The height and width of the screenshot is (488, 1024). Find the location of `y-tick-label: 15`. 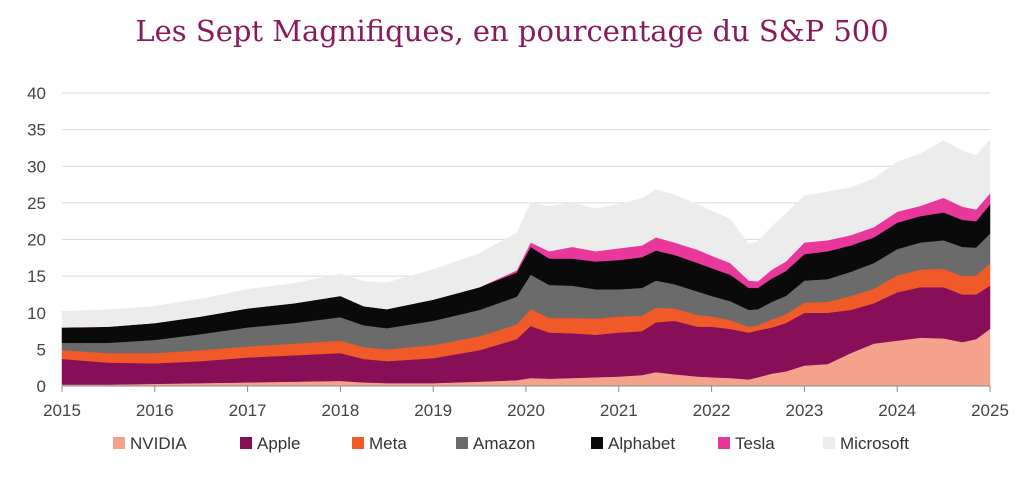

y-tick-label: 15 is located at coordinates (36, 276).